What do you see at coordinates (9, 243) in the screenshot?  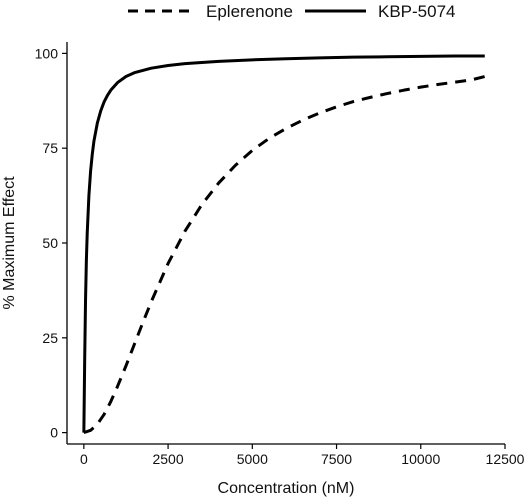 I see `y-axis-title: % Maximum Effect` at bounding box center [9, 243].